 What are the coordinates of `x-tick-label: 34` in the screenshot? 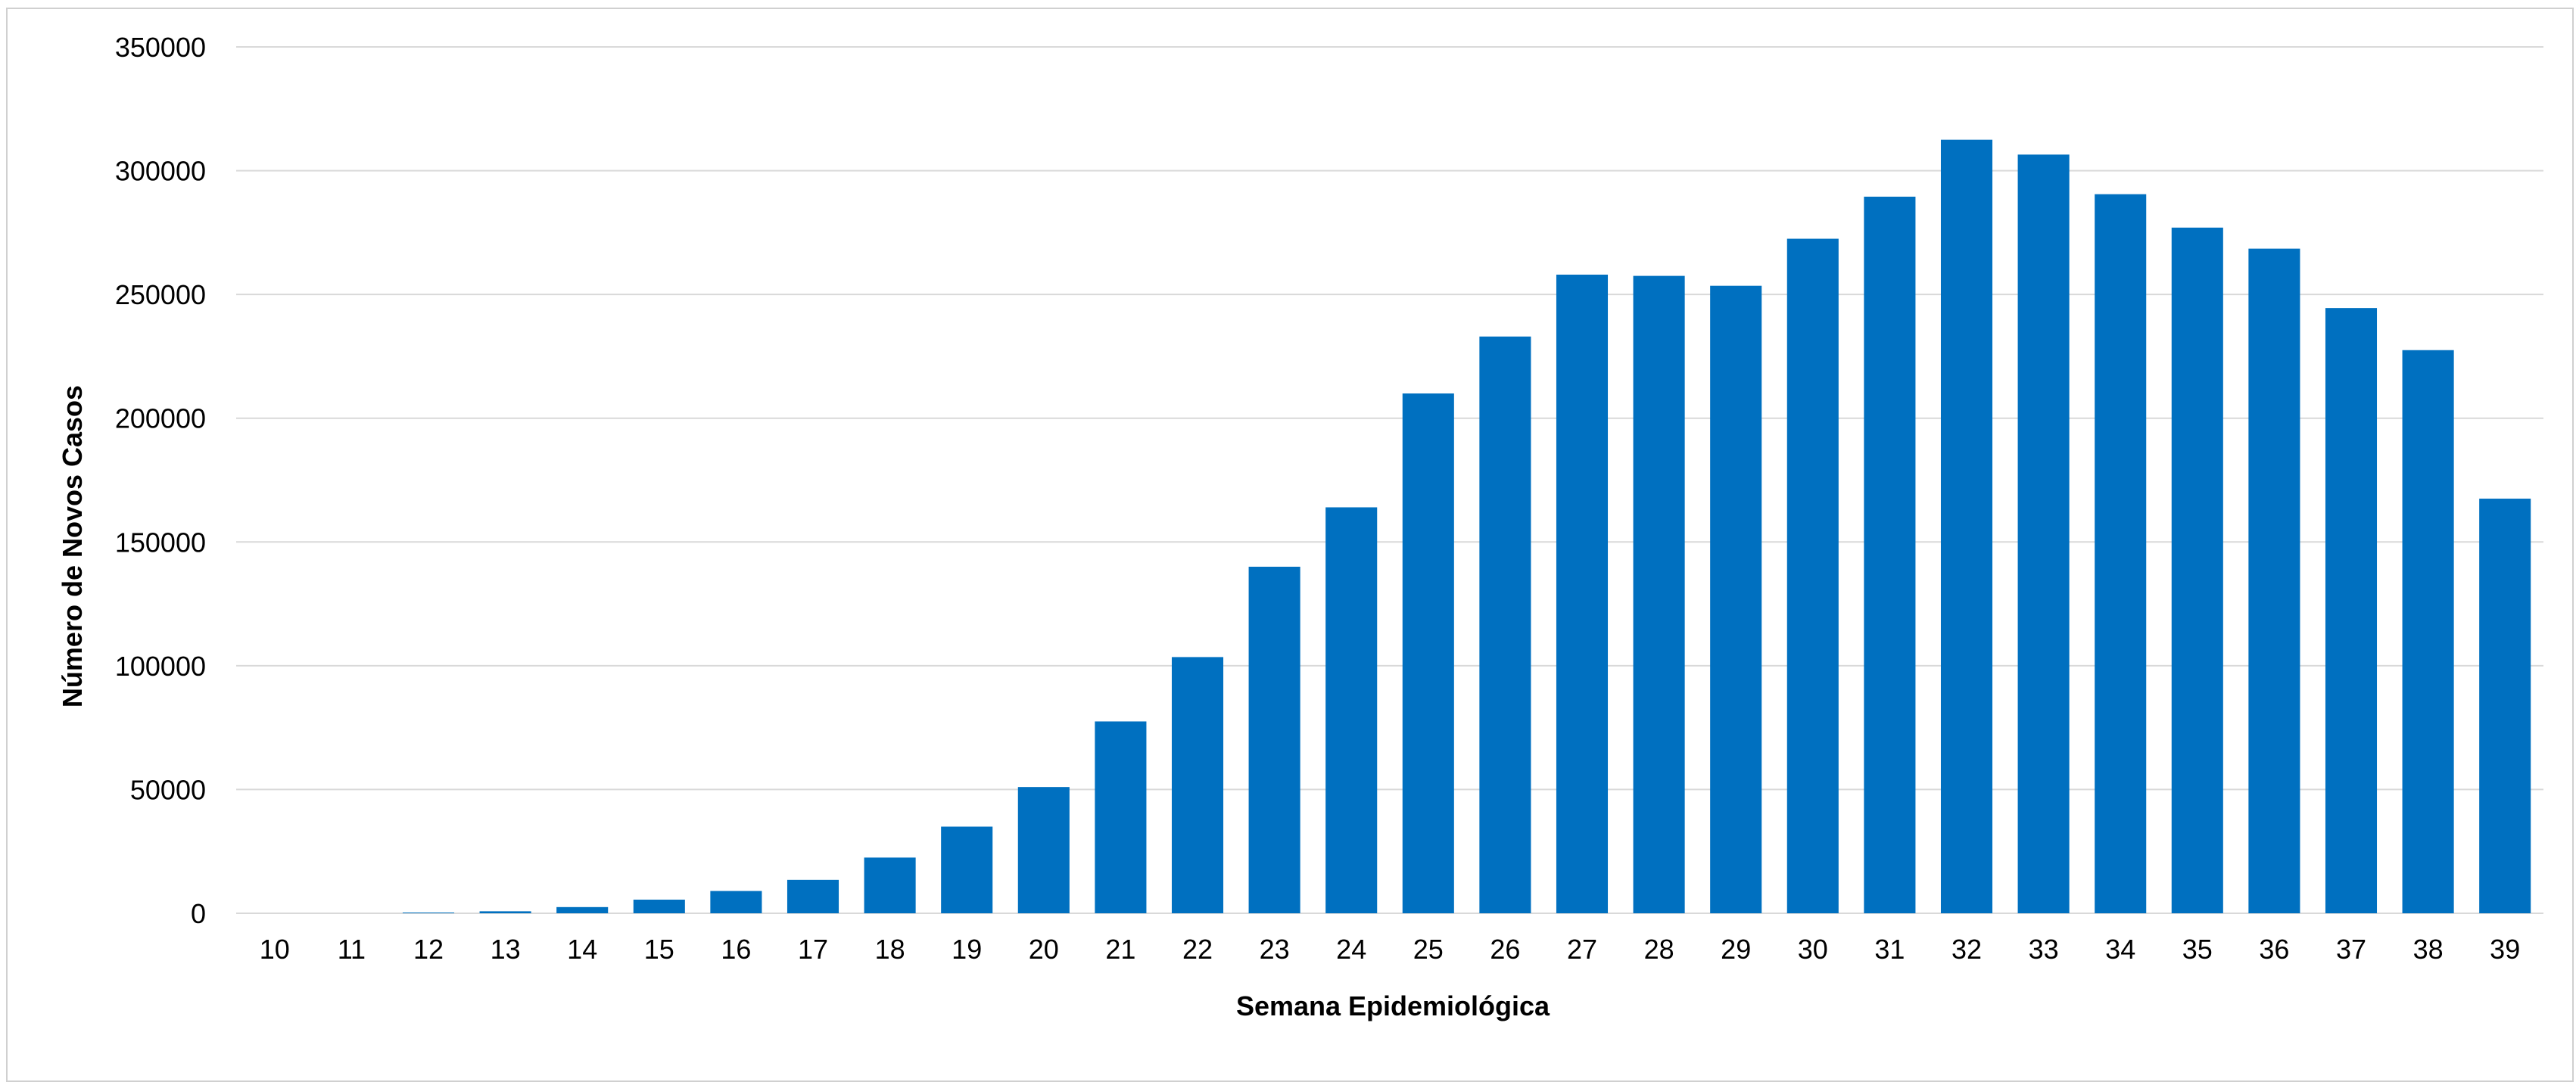 It's located at (2120, 950).